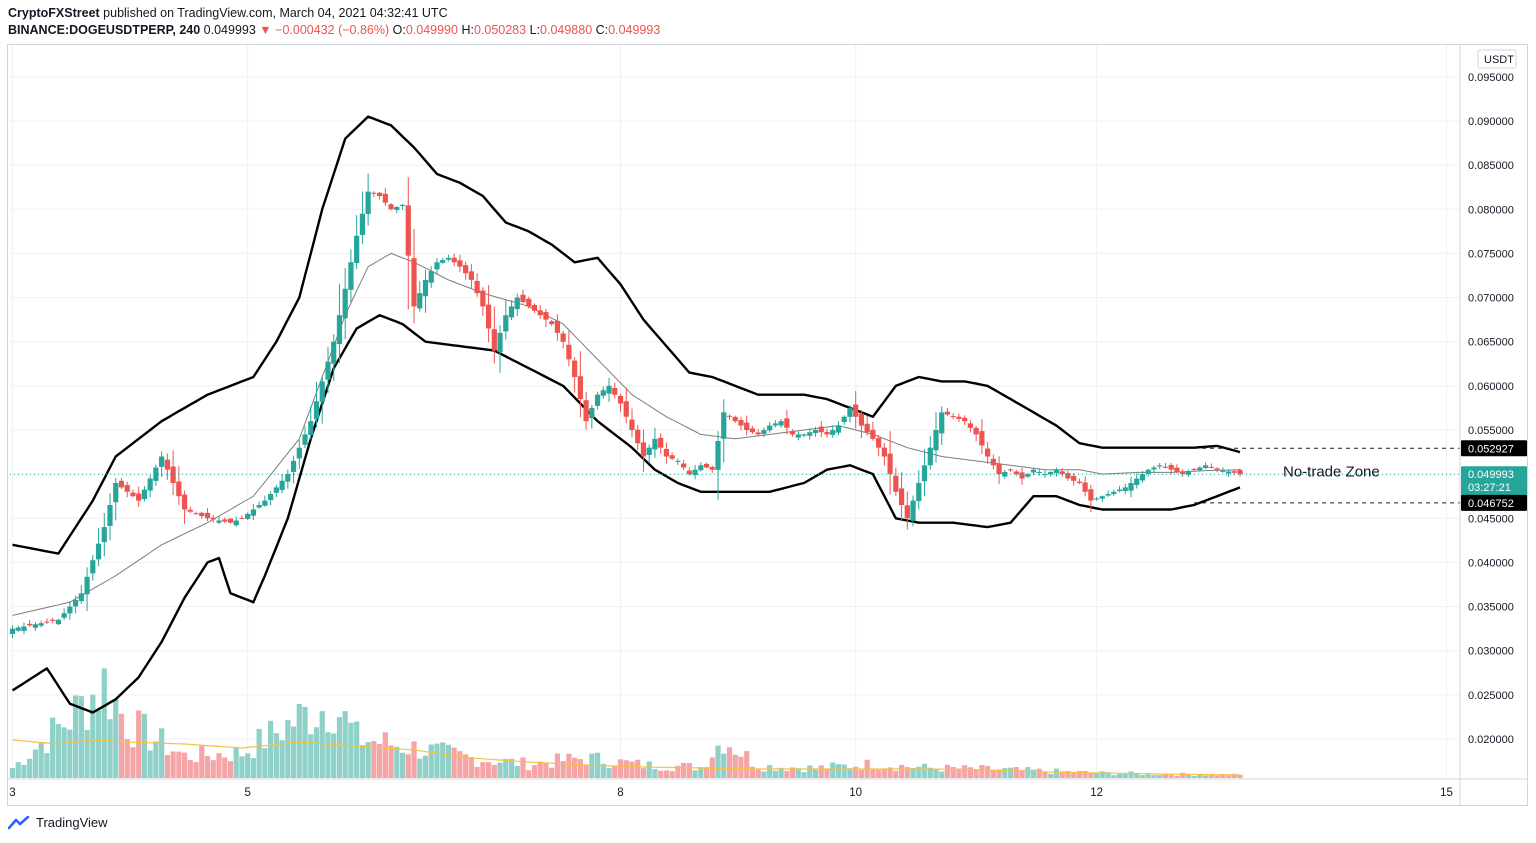 The height and width of the screenshot is (843, 1536). I want to click on unit-label-box, so click(1497, 59).